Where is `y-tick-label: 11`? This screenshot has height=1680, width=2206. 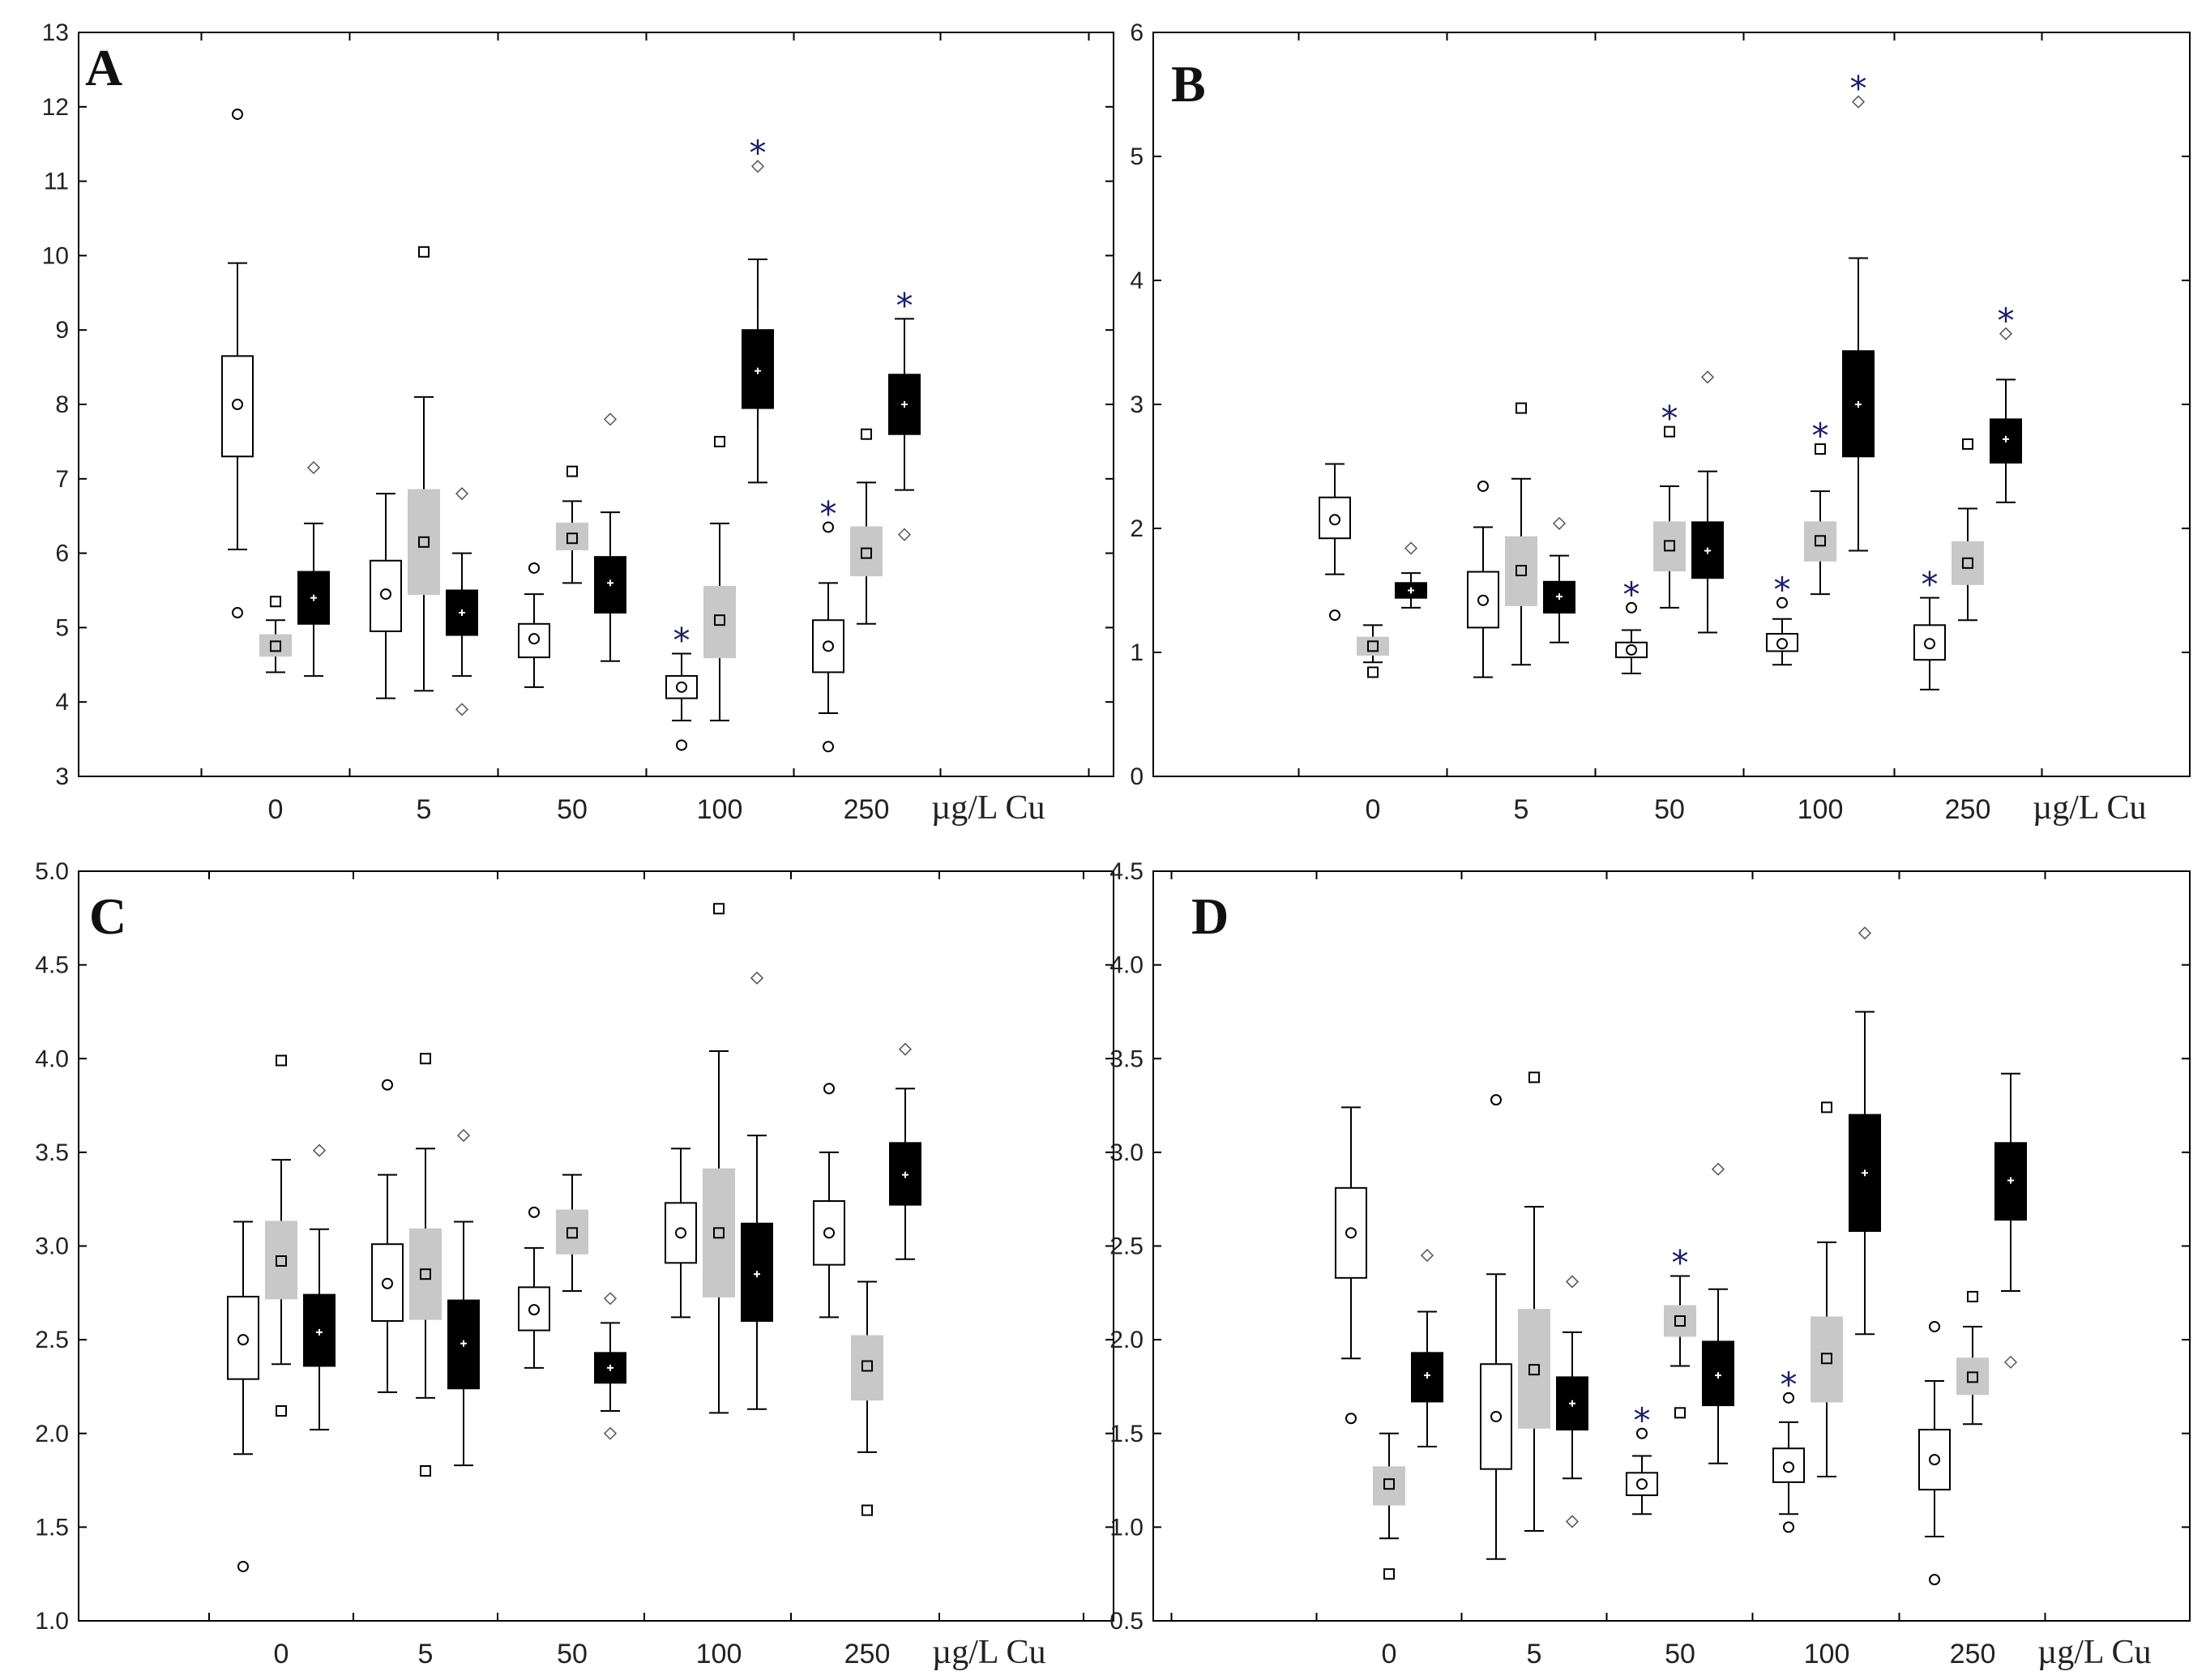 y-tick-label: 11 is located at coordinates (56, 182).